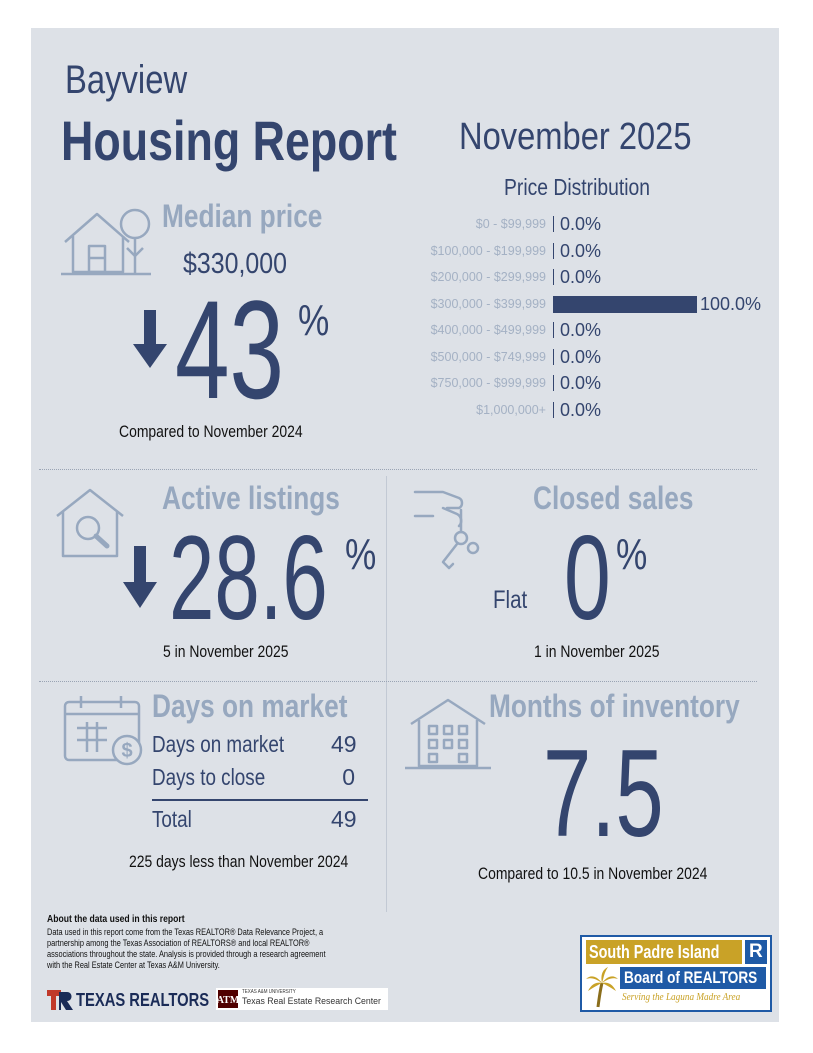 The height and width of the screenshot is (1053, 813). I want to click on distribution-range: $400,000 - $499,999, so click(488, 330).